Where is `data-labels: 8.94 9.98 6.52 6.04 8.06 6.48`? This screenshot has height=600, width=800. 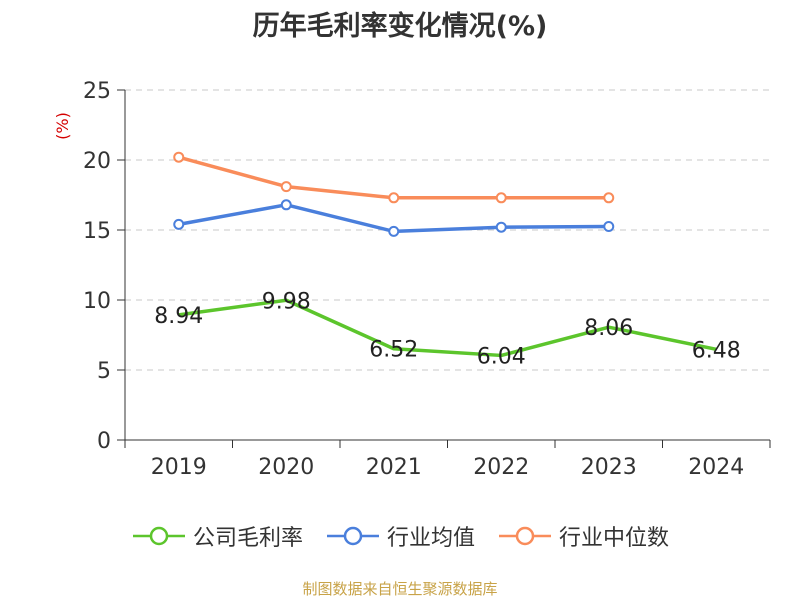 data-labels: 8.94 9.98 6.52 6.04 8.06 6.48 is located at coordinates (447, 329).